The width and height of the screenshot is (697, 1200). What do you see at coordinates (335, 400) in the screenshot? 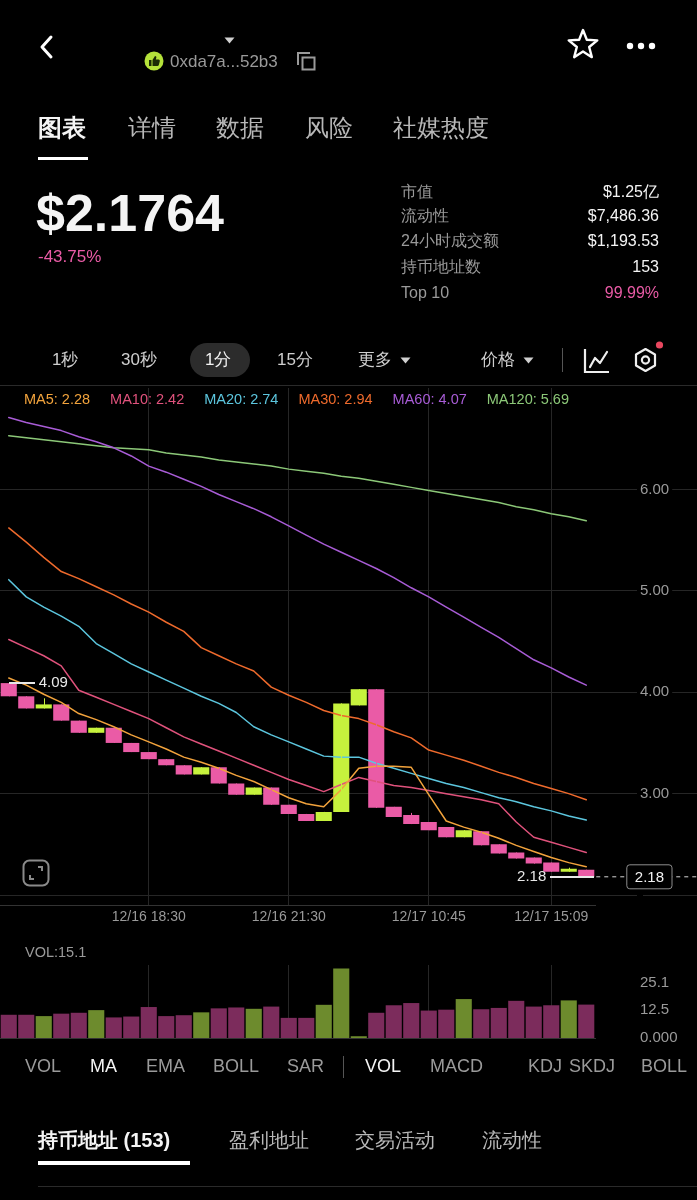
I see `text: MA30: 2.94` at bounding box center [335, 400].